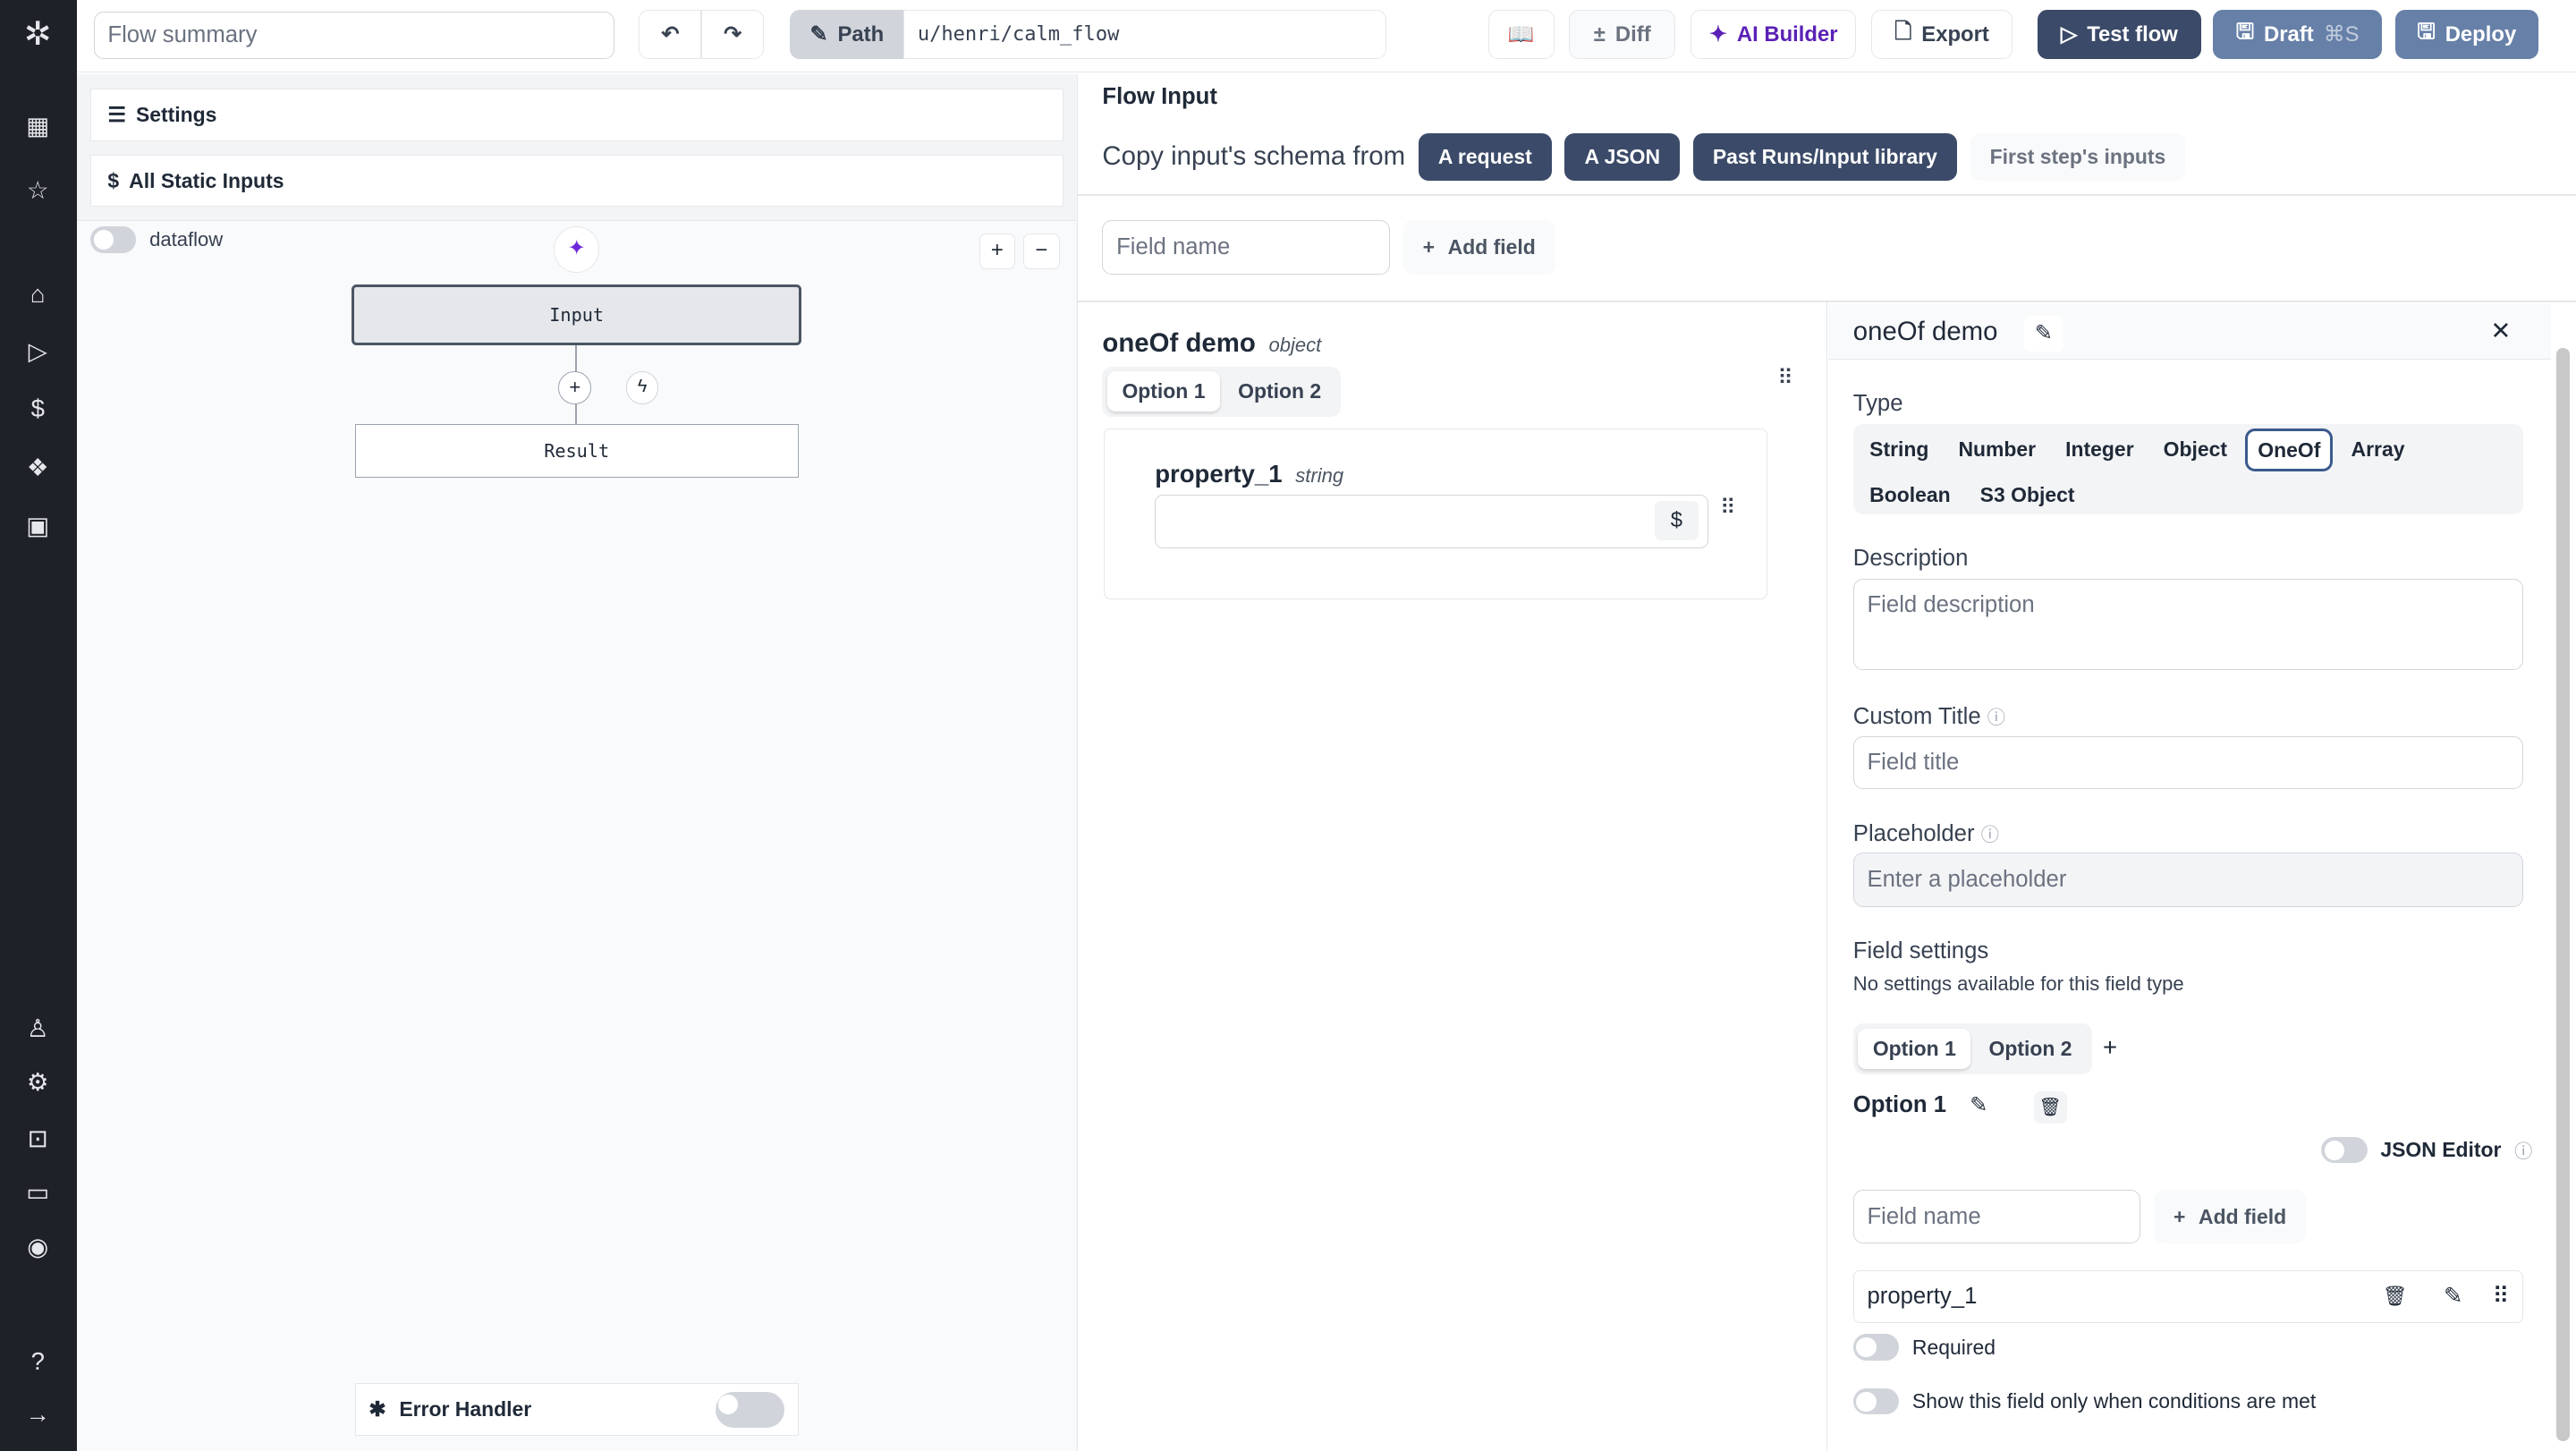 Image resolution: width=2576 pixels, height=1451 pixels. I want to click on draft-shortcut: ⌘S, so click(2341, 34).